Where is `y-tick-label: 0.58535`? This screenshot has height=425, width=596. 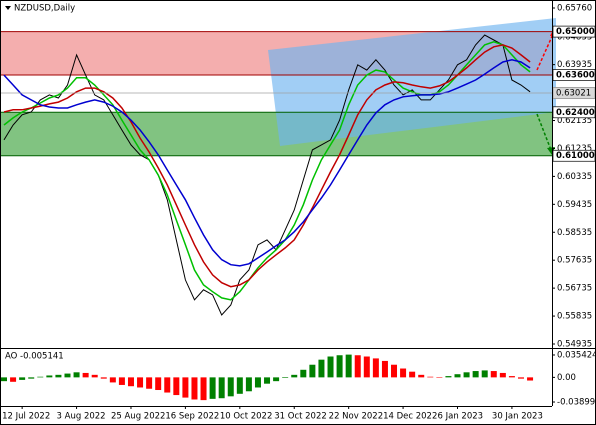 y-tick-label: 0.58535 is located at coordinates (574, 233).